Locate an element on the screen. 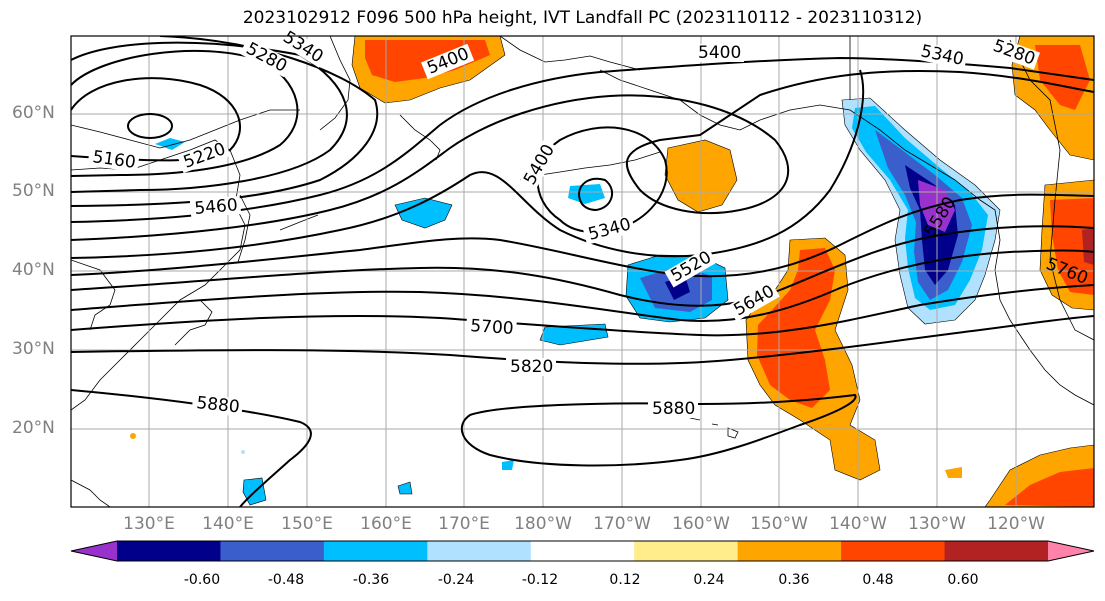  colorbar-tick: 0.24 is located at coordinates (709, 580).